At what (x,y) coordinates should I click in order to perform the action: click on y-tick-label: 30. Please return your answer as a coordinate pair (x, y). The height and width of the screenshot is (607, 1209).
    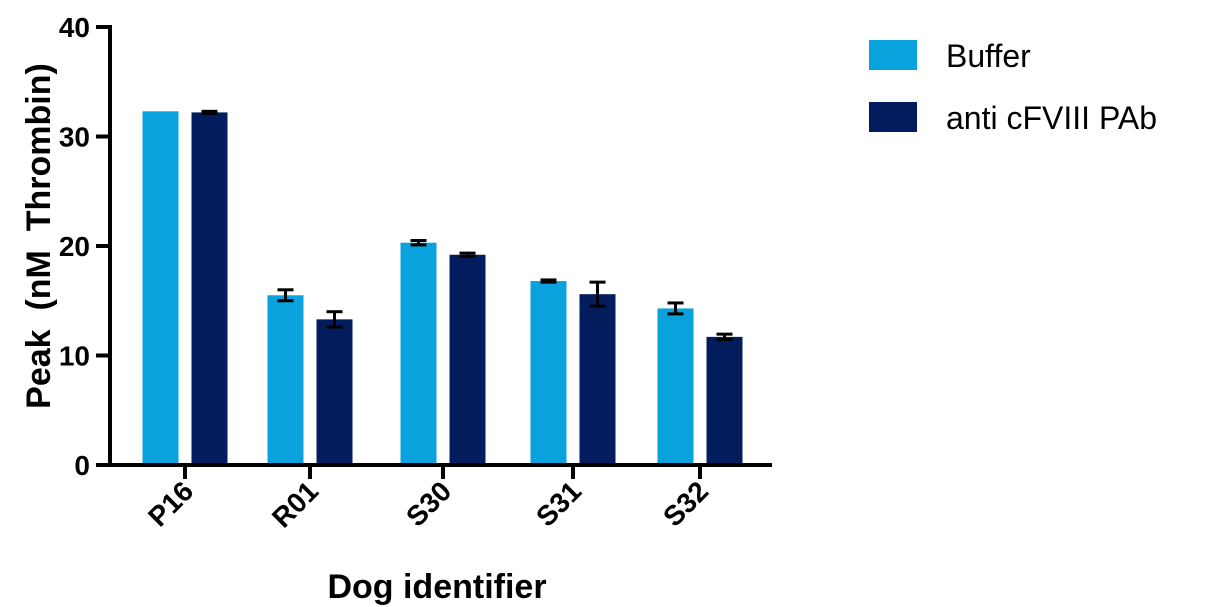
    Looking at the image, I should click on (74, 137).